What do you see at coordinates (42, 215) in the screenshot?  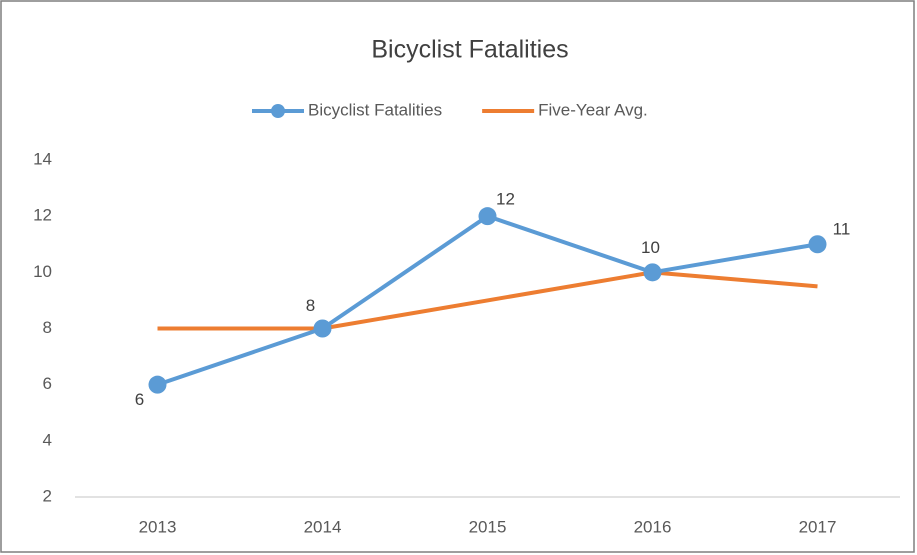 I see `y-tick-label: 12` at bounding box center [42, 215].